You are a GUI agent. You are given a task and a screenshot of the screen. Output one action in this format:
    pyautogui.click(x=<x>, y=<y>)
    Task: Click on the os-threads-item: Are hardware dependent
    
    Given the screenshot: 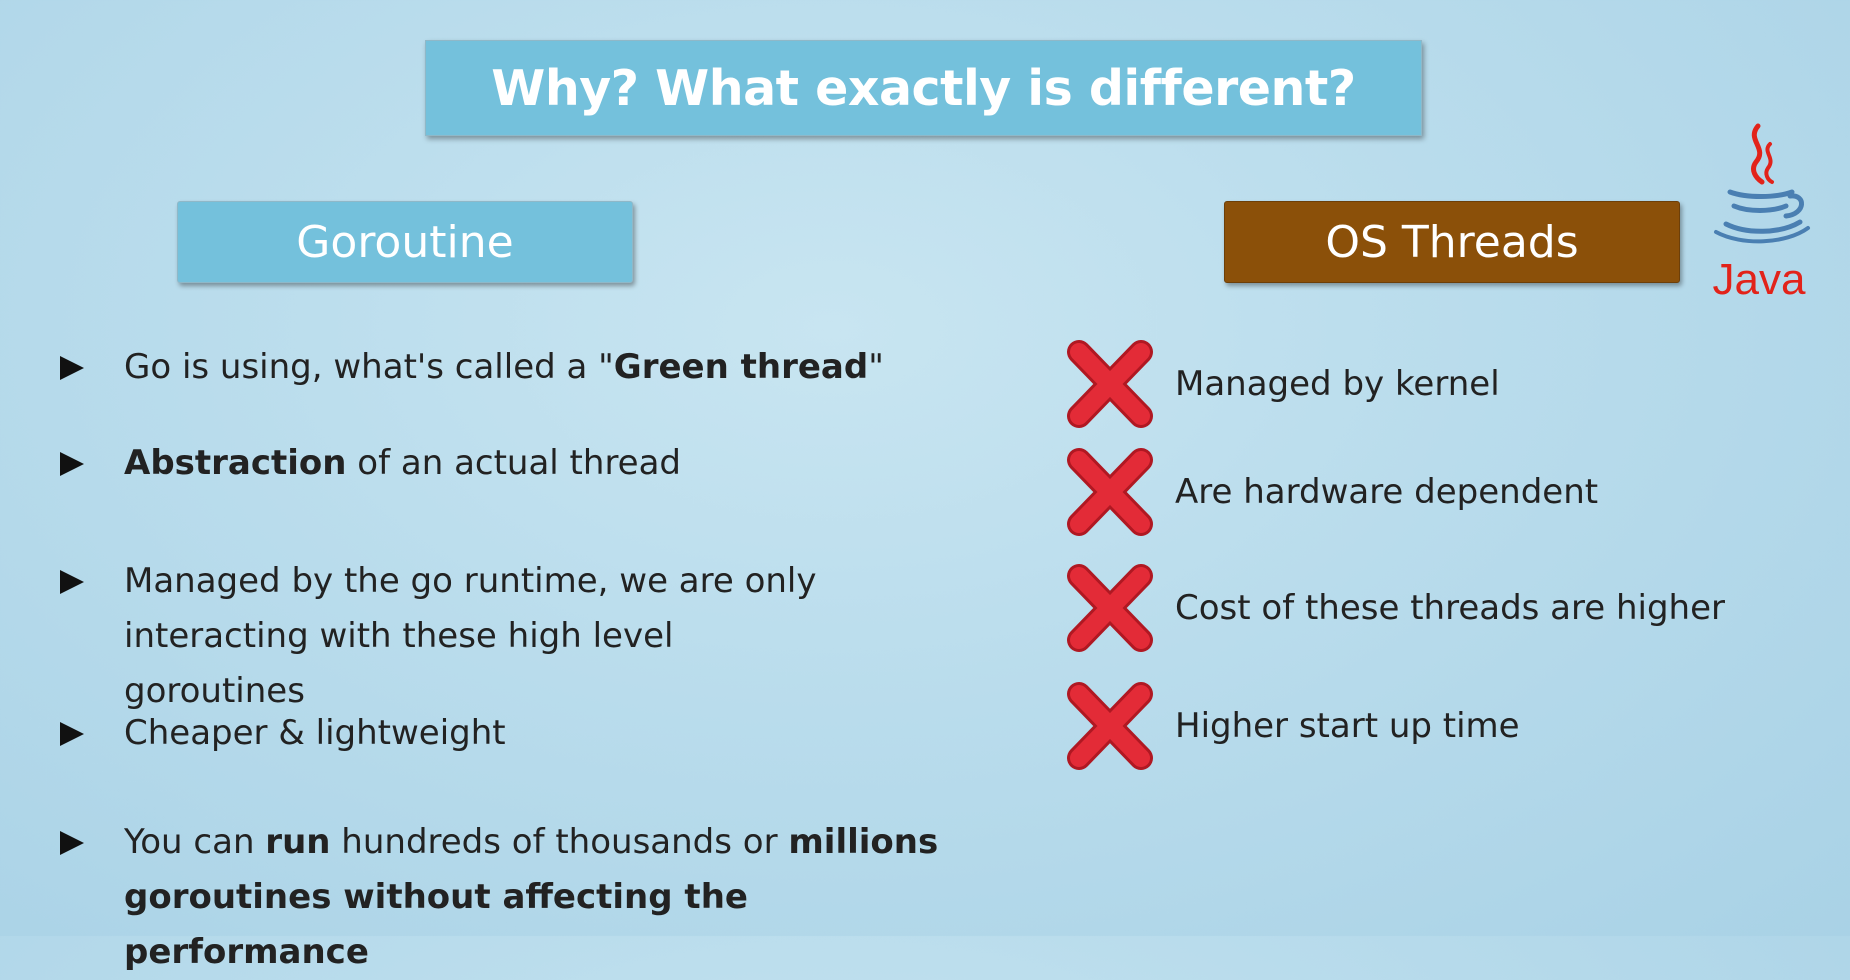 What is the action you would take?
    pyautogui.click(x=1331, y=492)
    